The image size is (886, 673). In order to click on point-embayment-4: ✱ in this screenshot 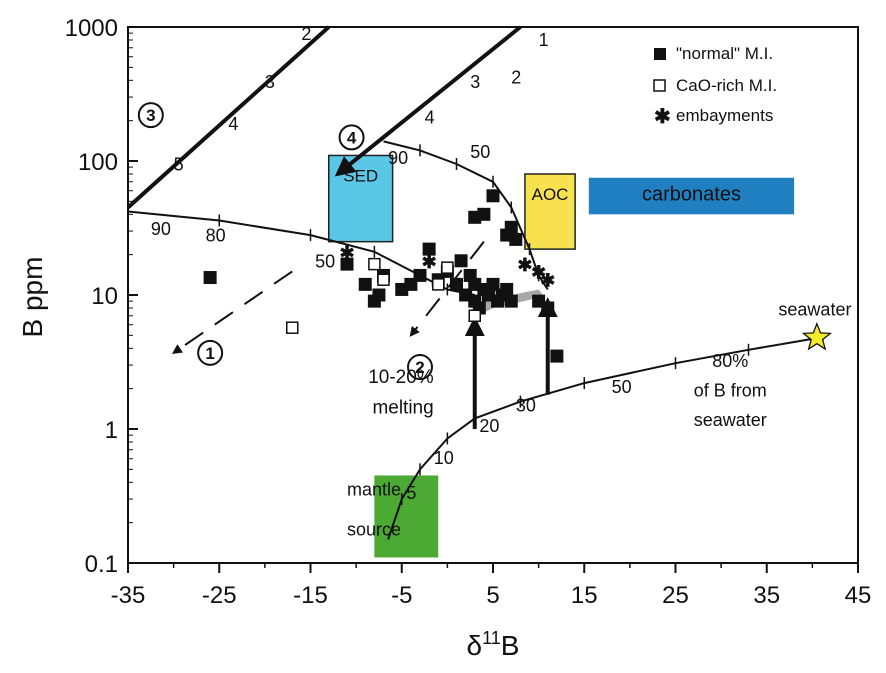, I will do `click(547, 281)`.